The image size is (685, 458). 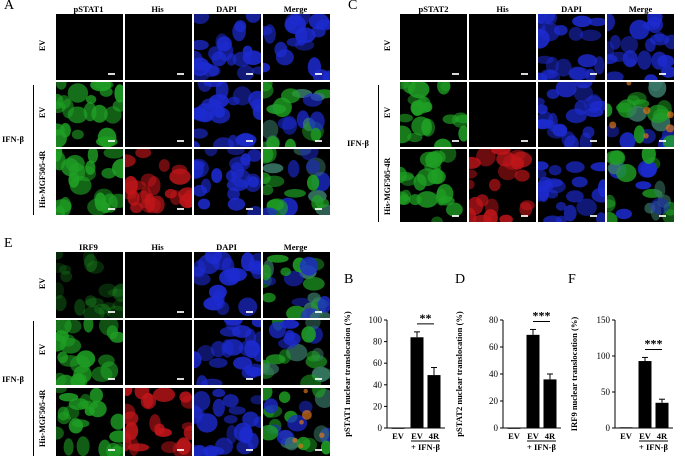 What do you see at coordinates (33, 150) in the screenshot?
I see `group-bracket-a` at bounding box center [33, 150].